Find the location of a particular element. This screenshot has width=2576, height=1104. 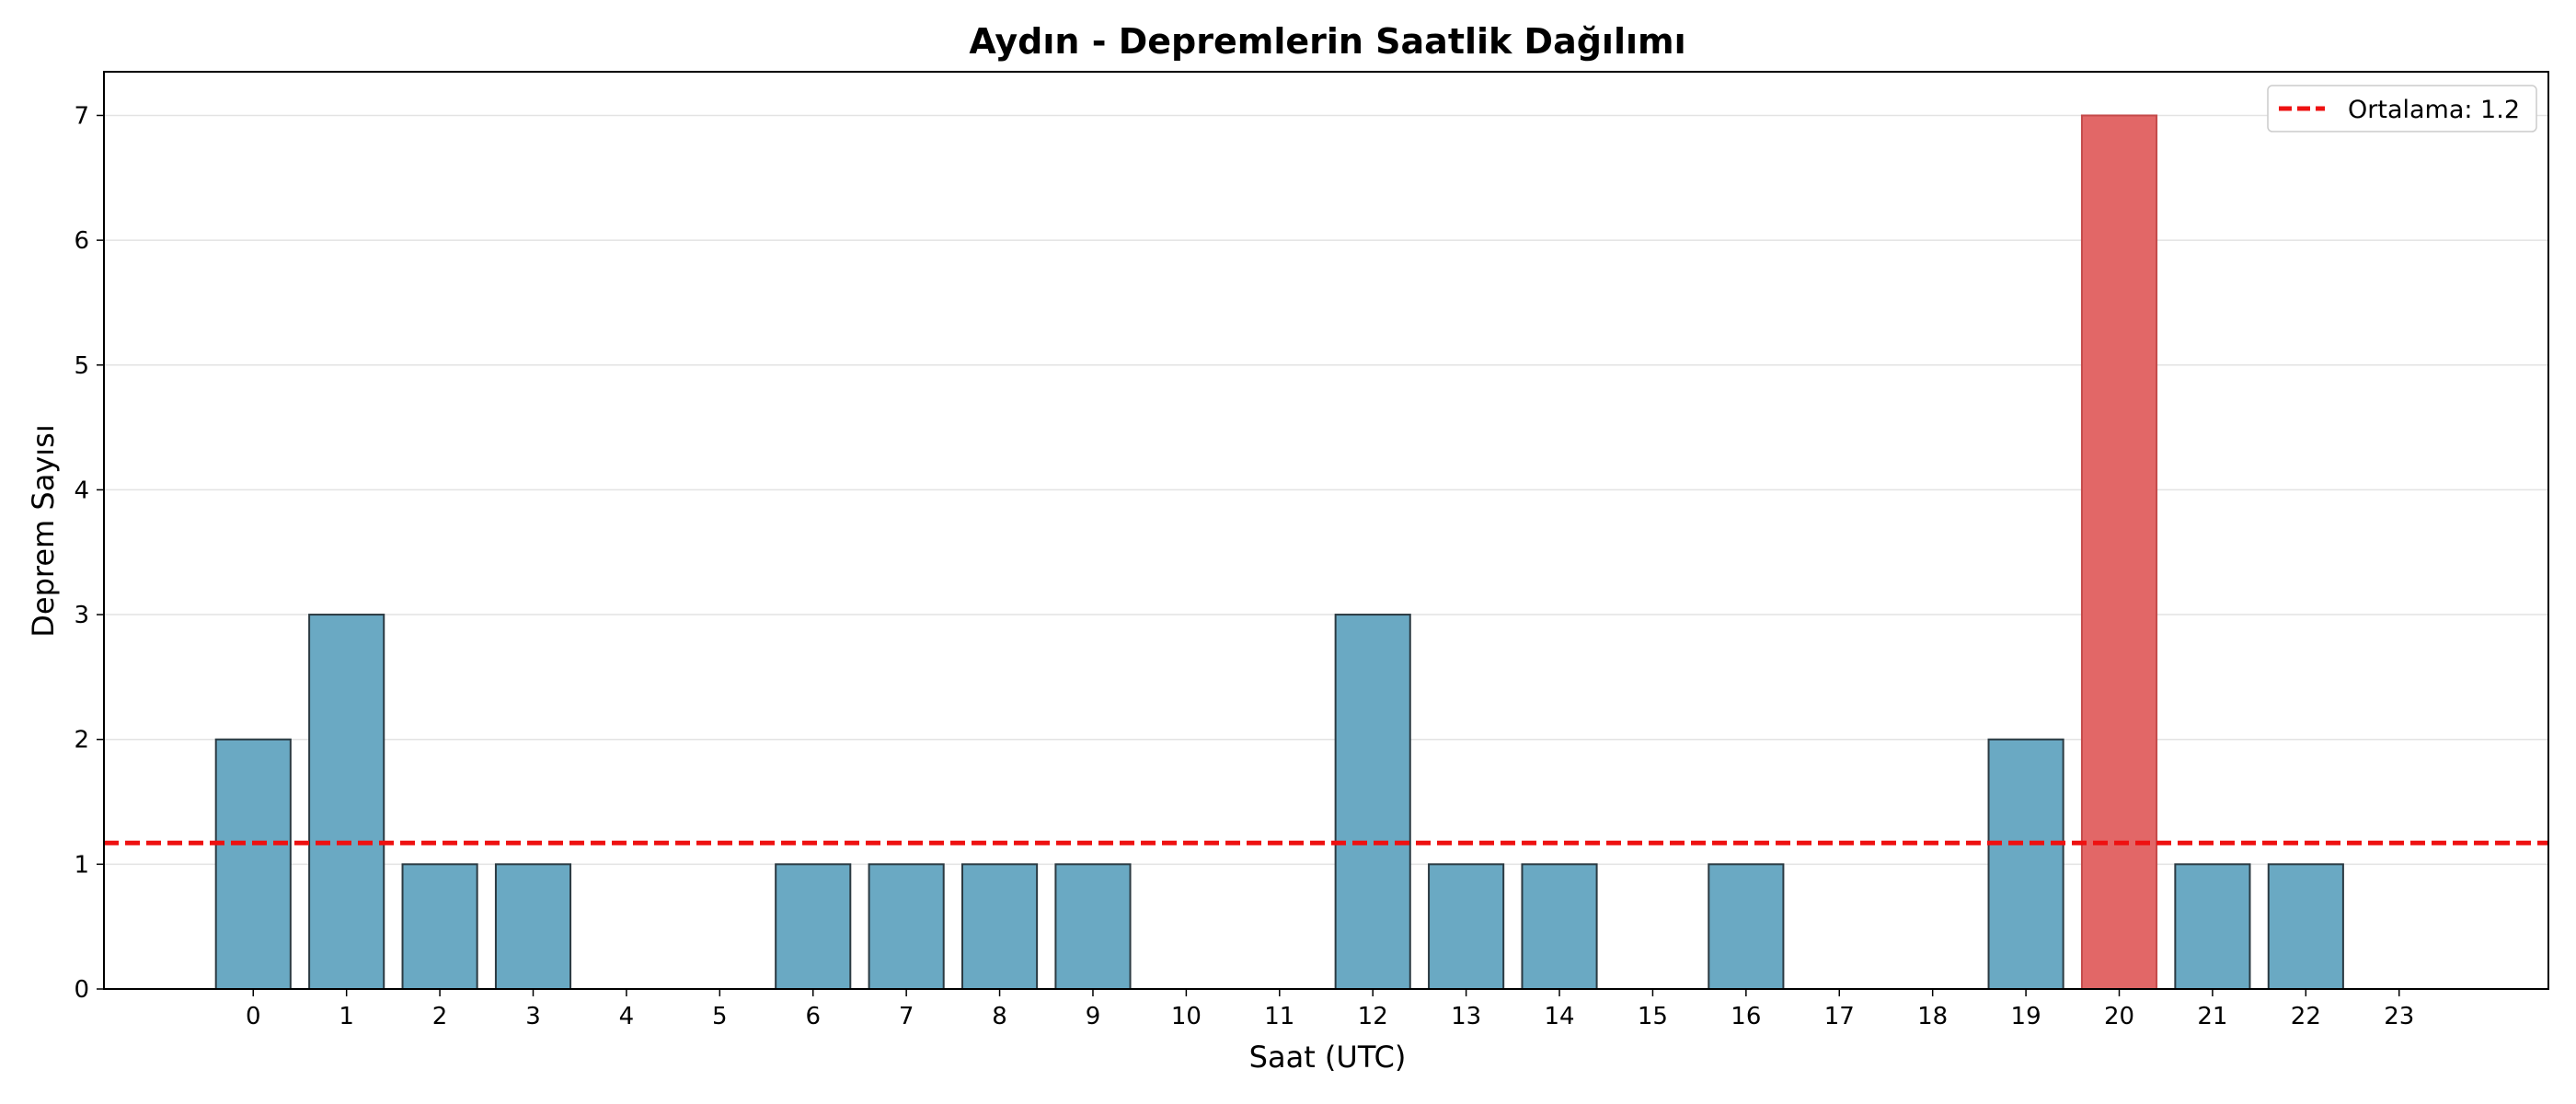

x-tick-label: 6 is located at coordinates (813, 1016).